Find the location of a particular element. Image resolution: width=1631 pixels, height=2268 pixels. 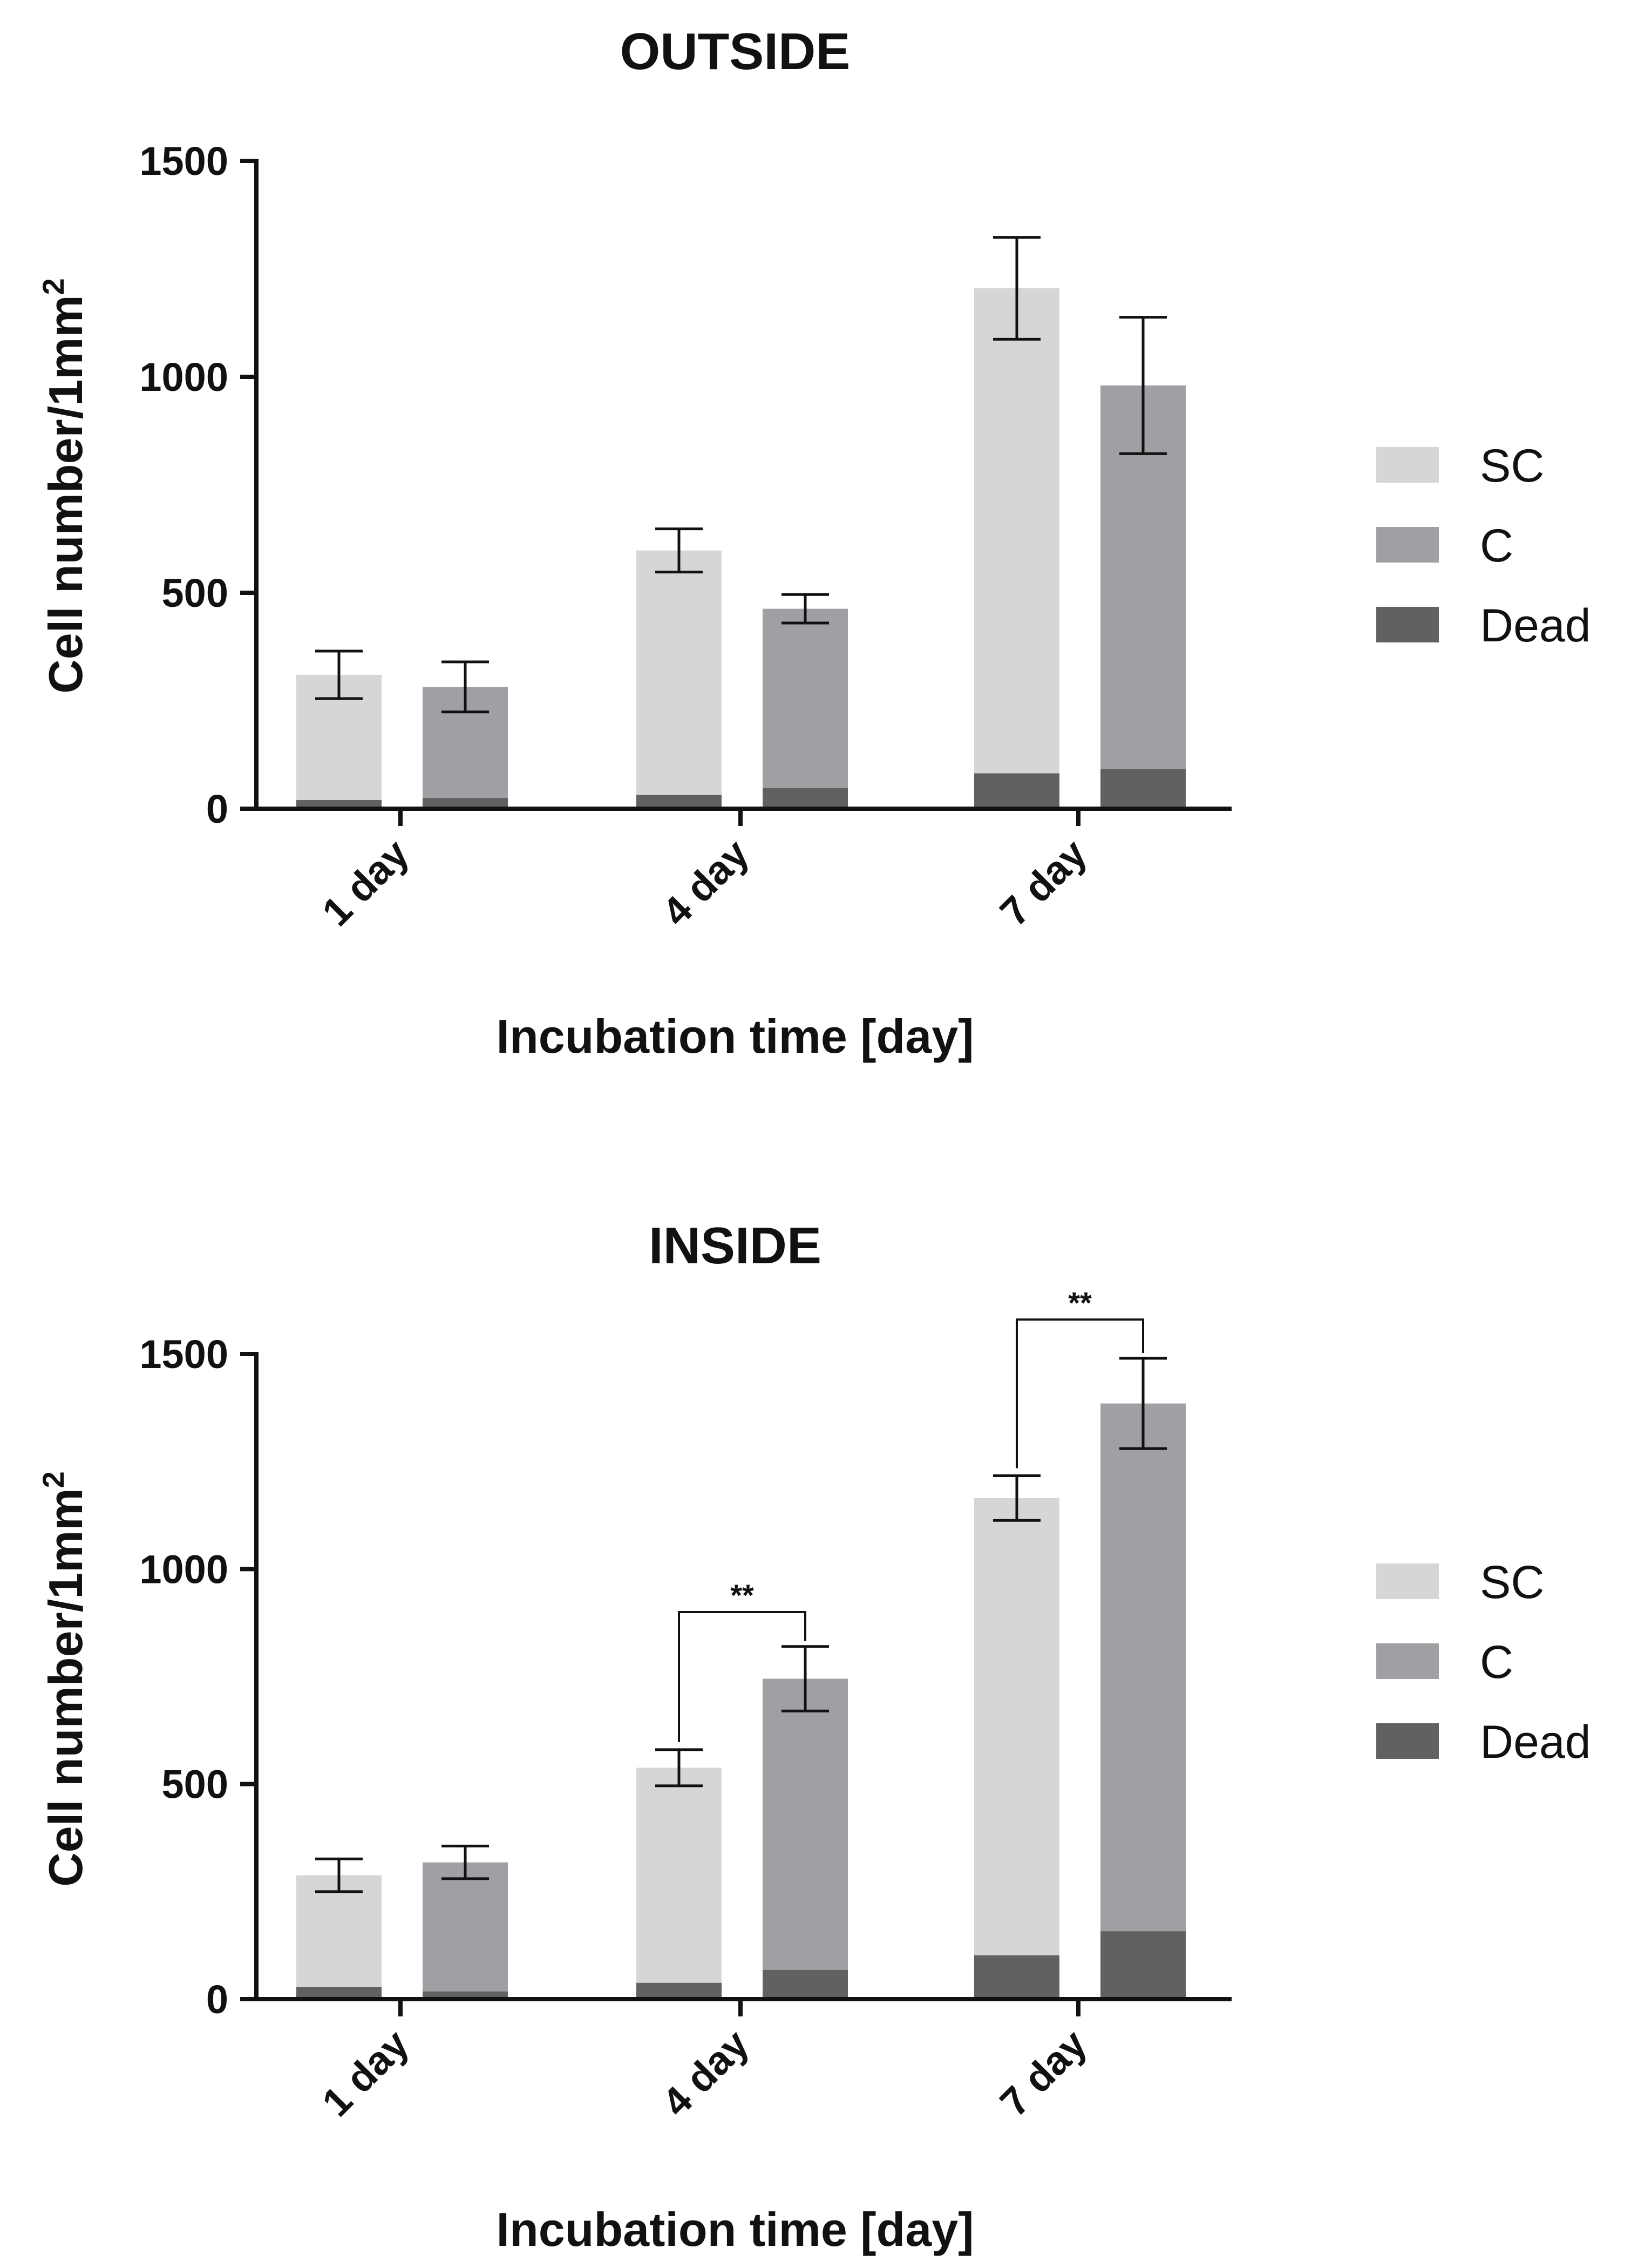

bar-dead-sc-1-day is located at coordinates (339, 1993).